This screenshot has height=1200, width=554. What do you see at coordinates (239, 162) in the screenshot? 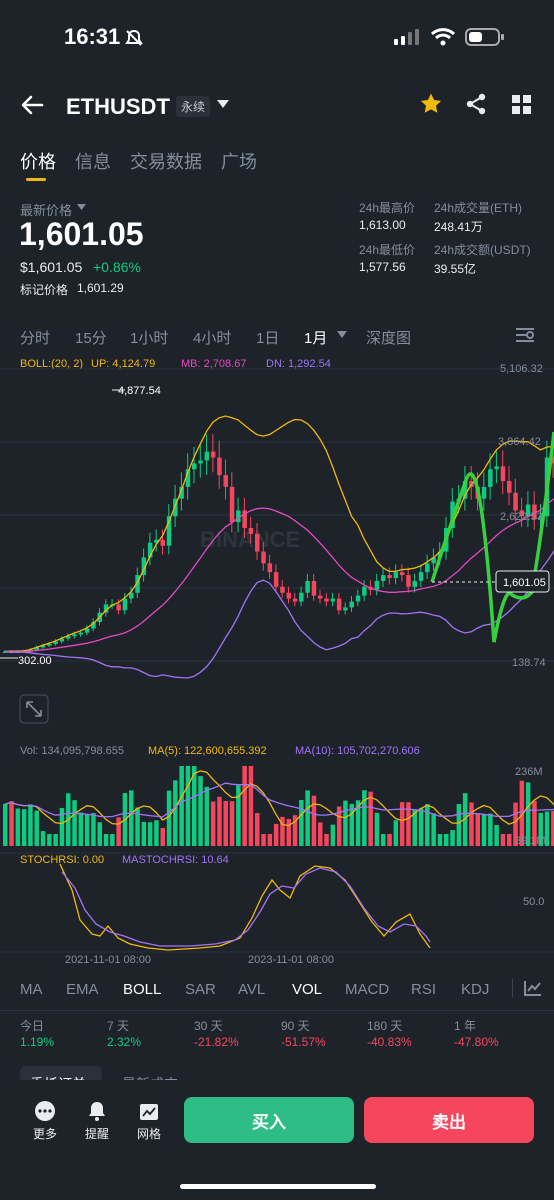
I see `tab-square: 广场` at bounding box center [239, 162].